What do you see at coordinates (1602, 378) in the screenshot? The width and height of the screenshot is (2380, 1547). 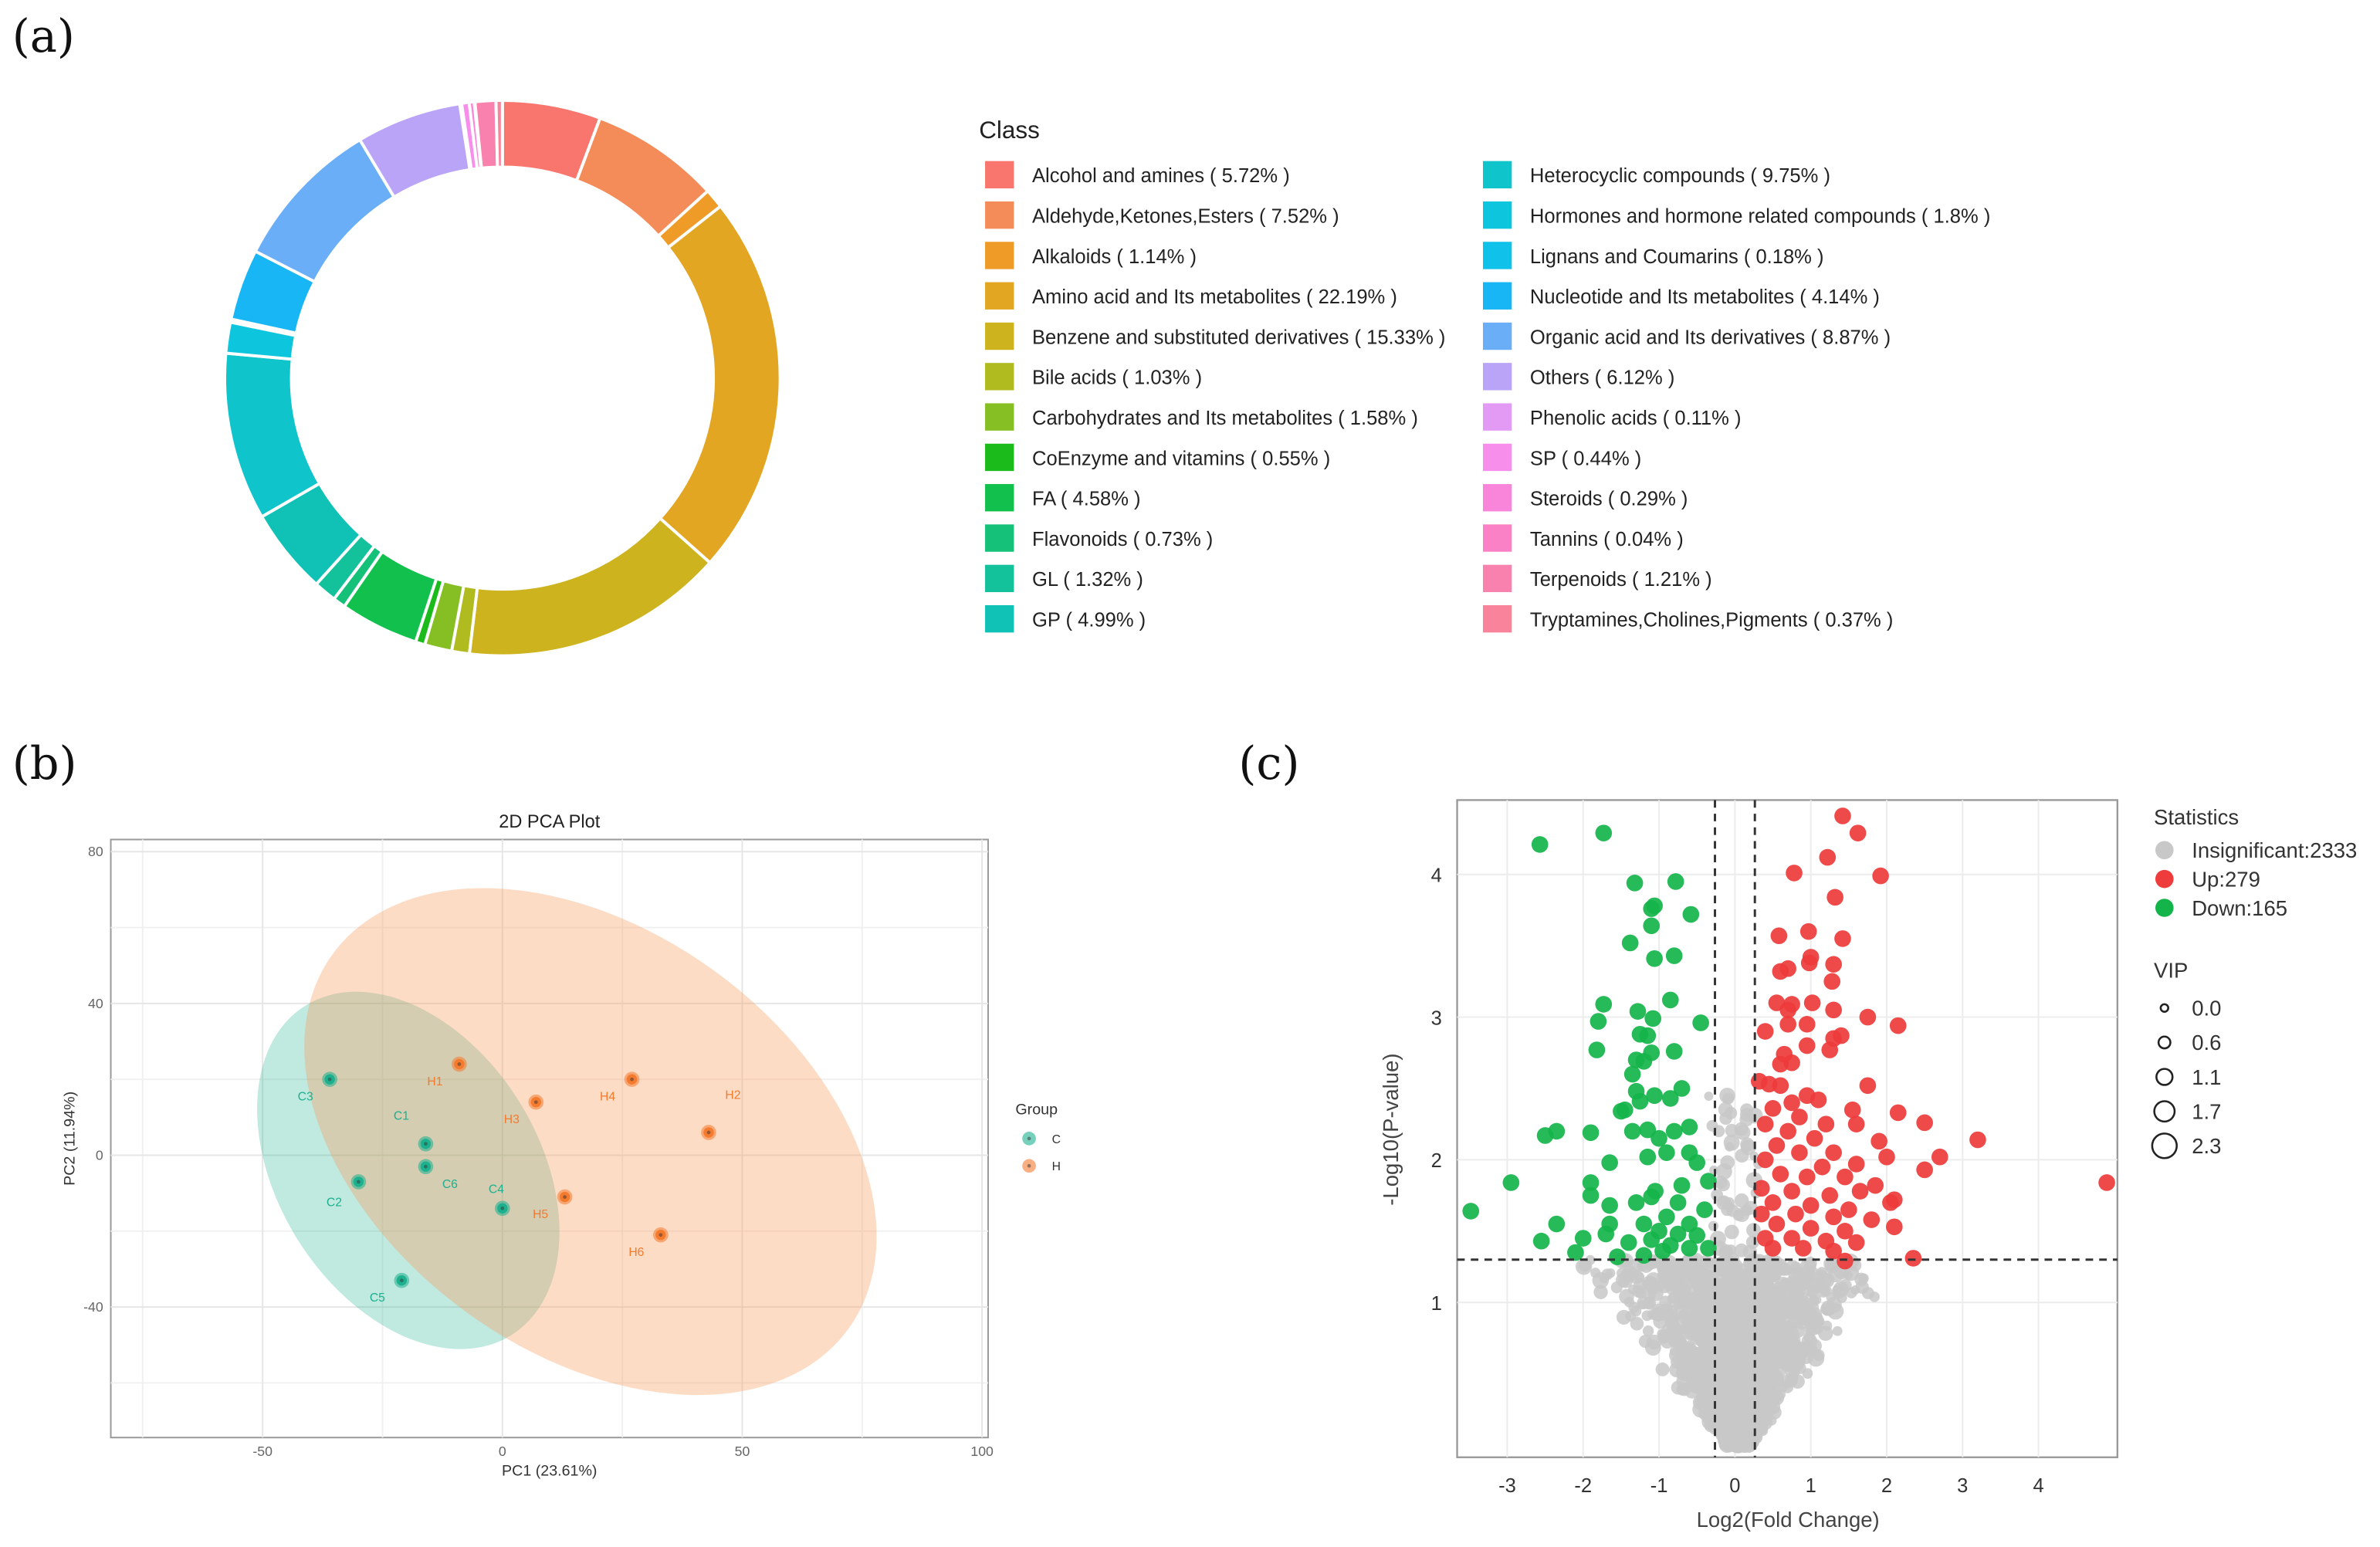 I see `legend-label: Others ( 6.12% )` at bounding box center [1602, 378].